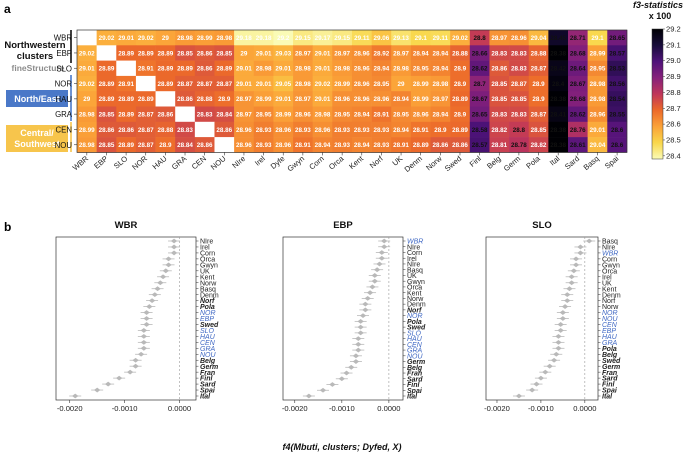  I want to click on f4-label: Denm, so click(611, 295).